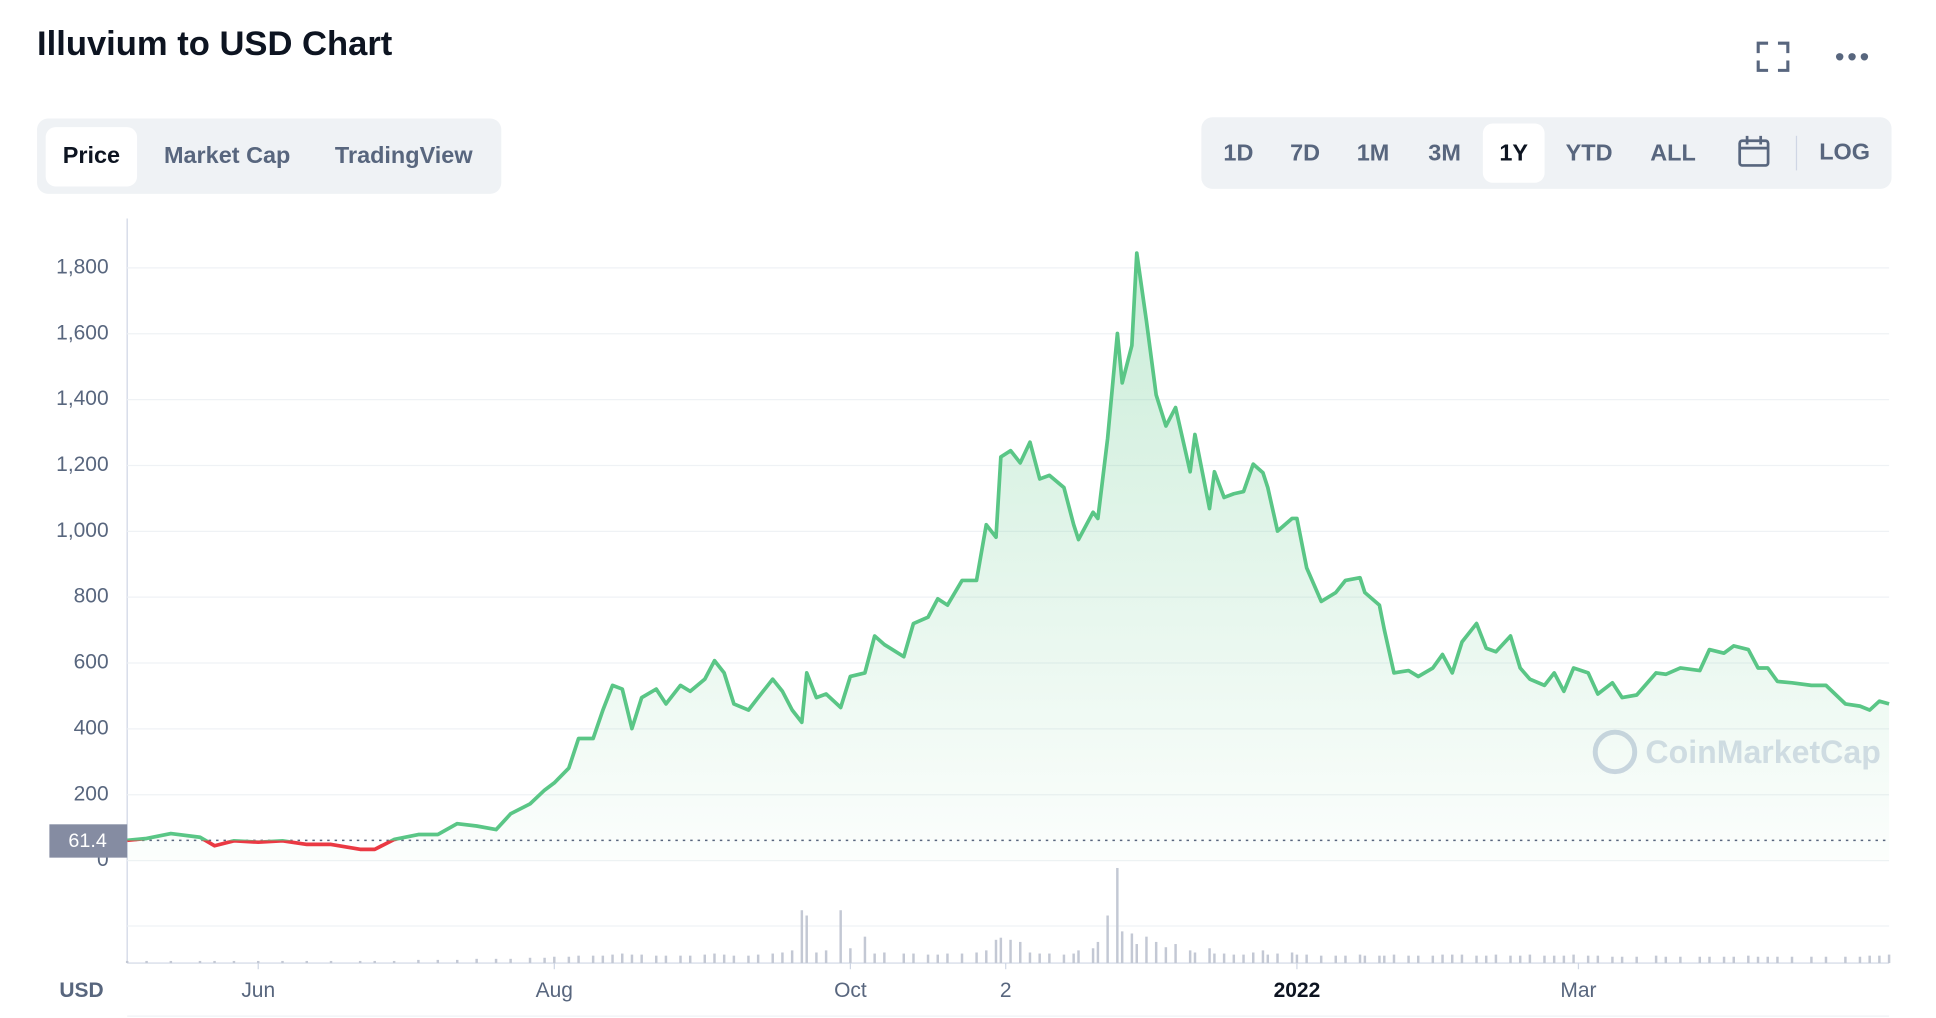  Describe the element at coordinates (1852, 57) in the screenshot. I see `more-icon` at that location.